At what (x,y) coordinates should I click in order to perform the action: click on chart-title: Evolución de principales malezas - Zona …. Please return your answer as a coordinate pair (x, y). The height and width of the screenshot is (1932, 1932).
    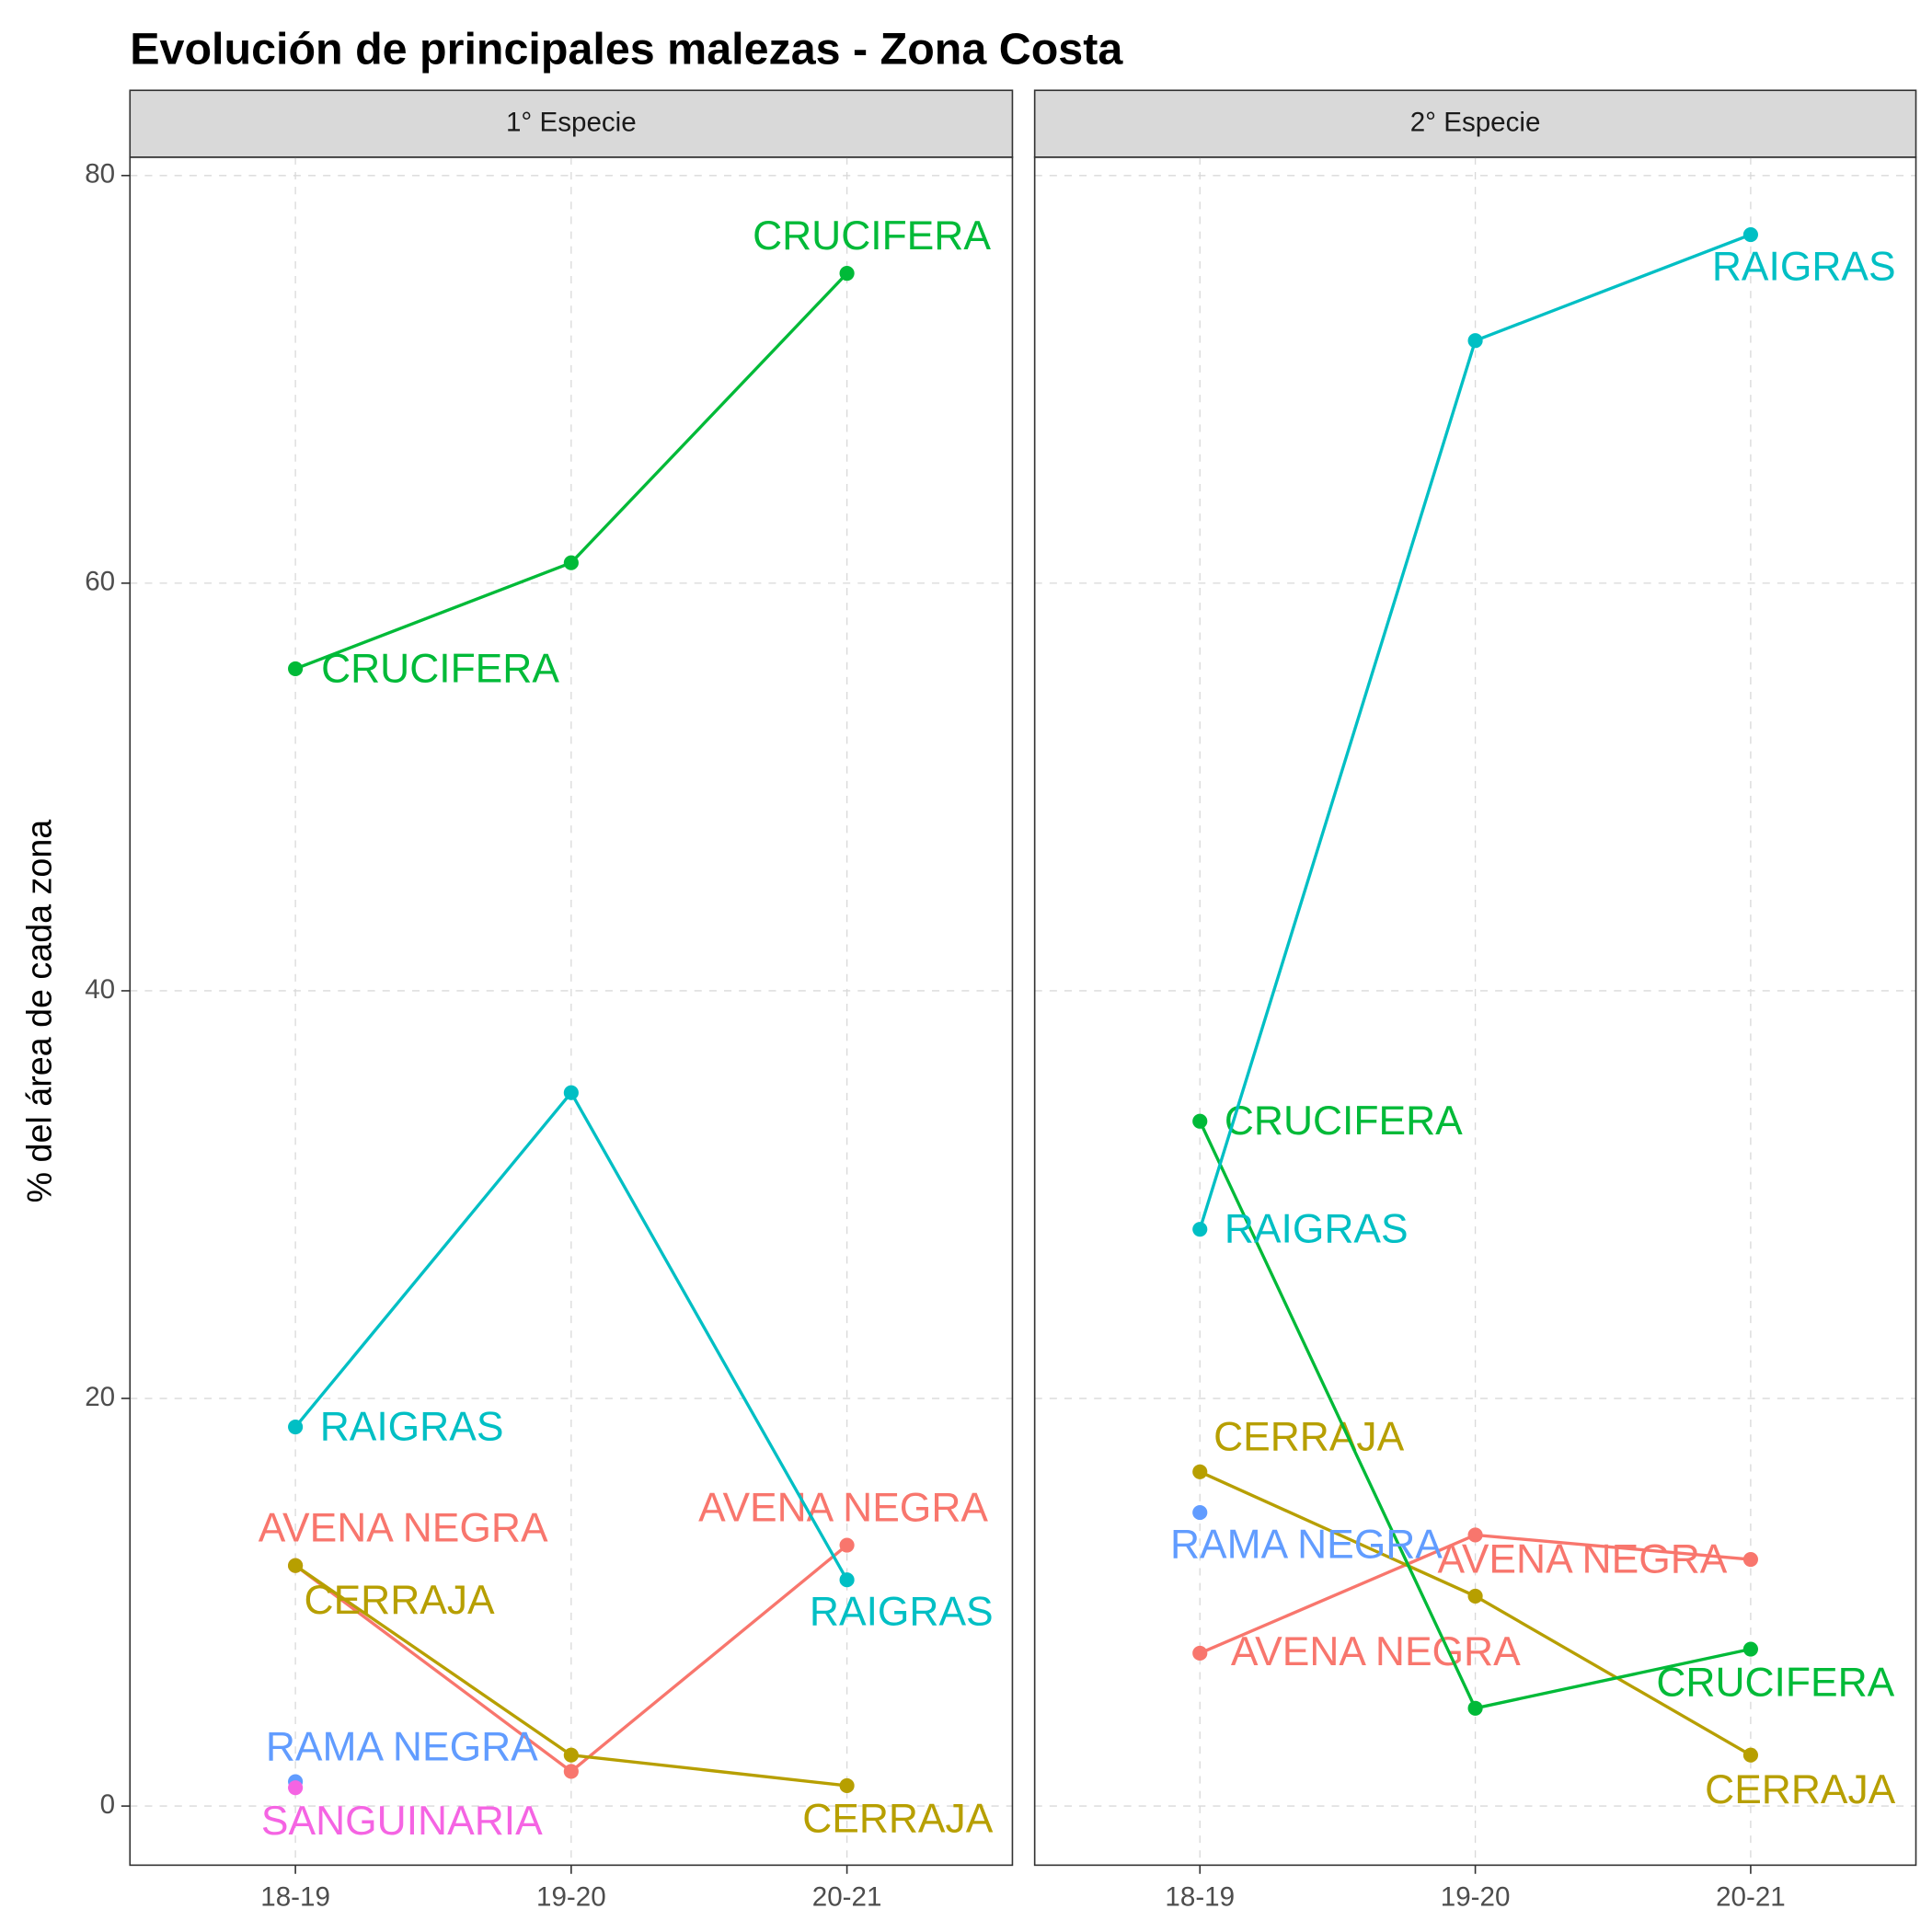
    Looking at the image, I should click on (626, 49).